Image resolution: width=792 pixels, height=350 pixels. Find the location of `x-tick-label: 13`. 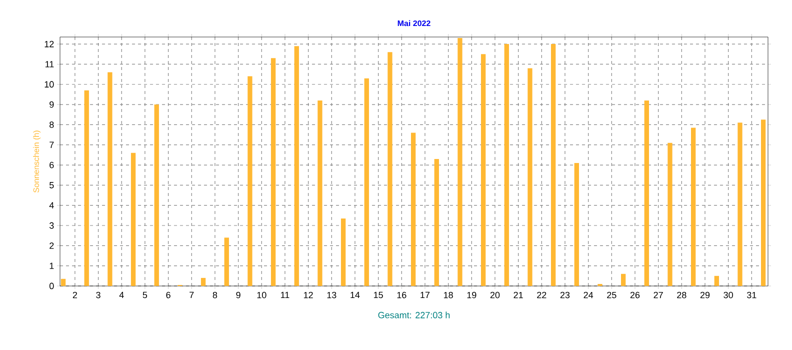

x-tick-label: 13 is located at coordinates (331, 295).